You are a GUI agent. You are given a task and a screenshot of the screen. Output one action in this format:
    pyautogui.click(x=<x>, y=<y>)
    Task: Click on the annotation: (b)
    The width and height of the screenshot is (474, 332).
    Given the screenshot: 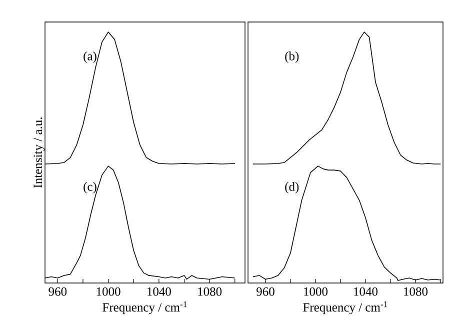 What is the action you would take?
    pyautogui.click(x=292, y=57)
    